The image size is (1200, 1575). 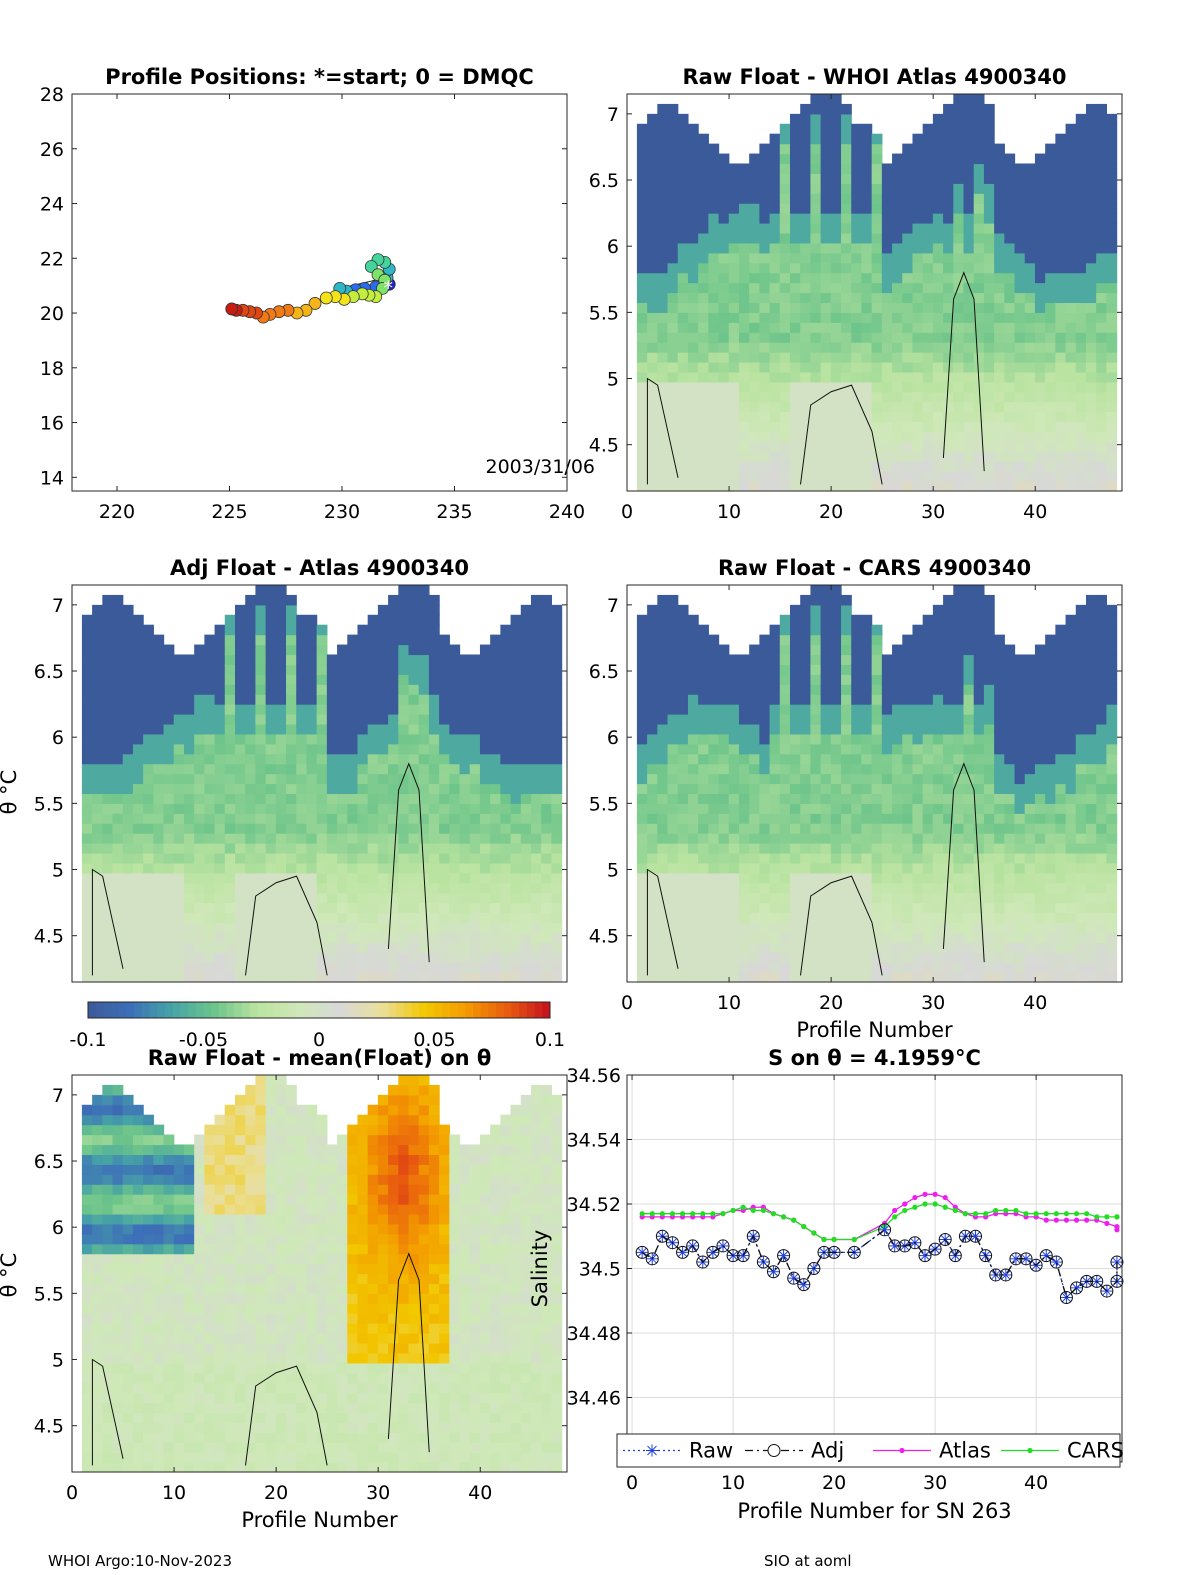 What do you see at coordinates (604, 446) in the screenshot?
I see `raw-whoi-ytick-label: 4.5` at bounding box center [604, 446].